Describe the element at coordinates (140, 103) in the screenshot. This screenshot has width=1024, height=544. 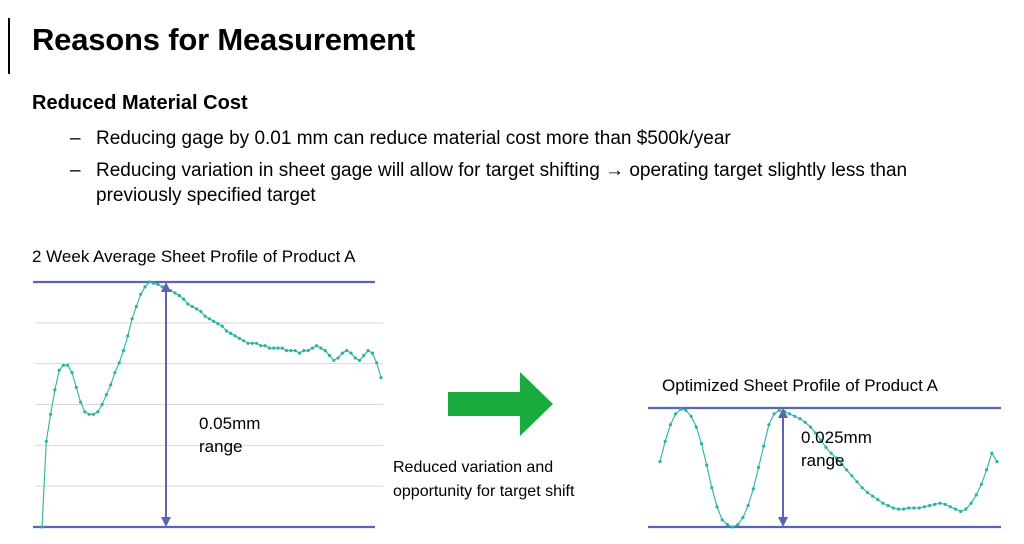
I see `section-subtitle: Reduced Material Cost` at that location.